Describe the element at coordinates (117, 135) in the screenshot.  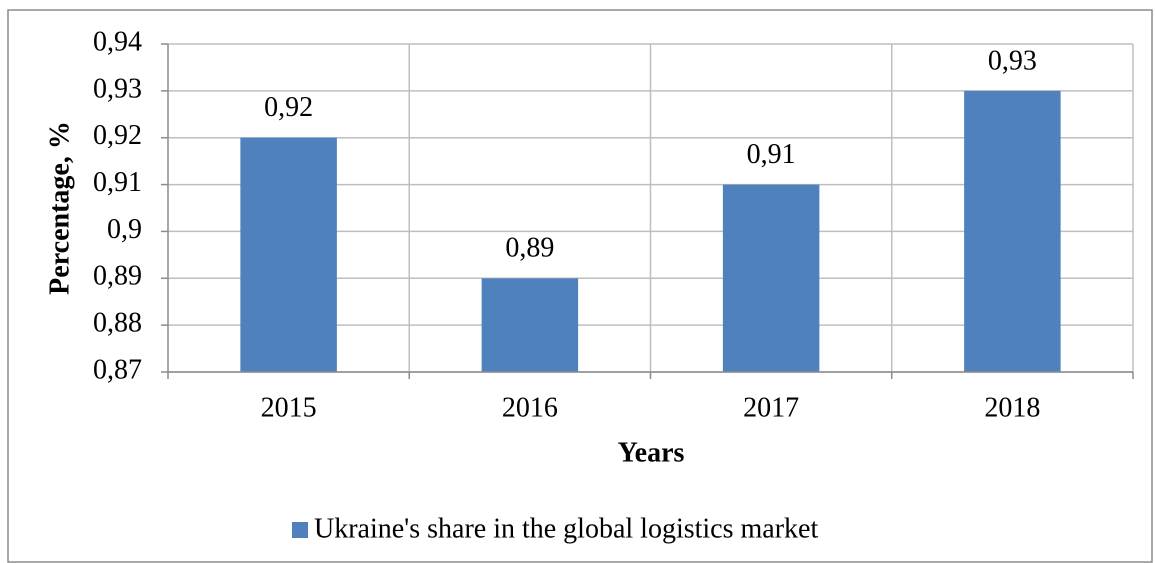
I see `y-tick-label: 0,92` at that location.